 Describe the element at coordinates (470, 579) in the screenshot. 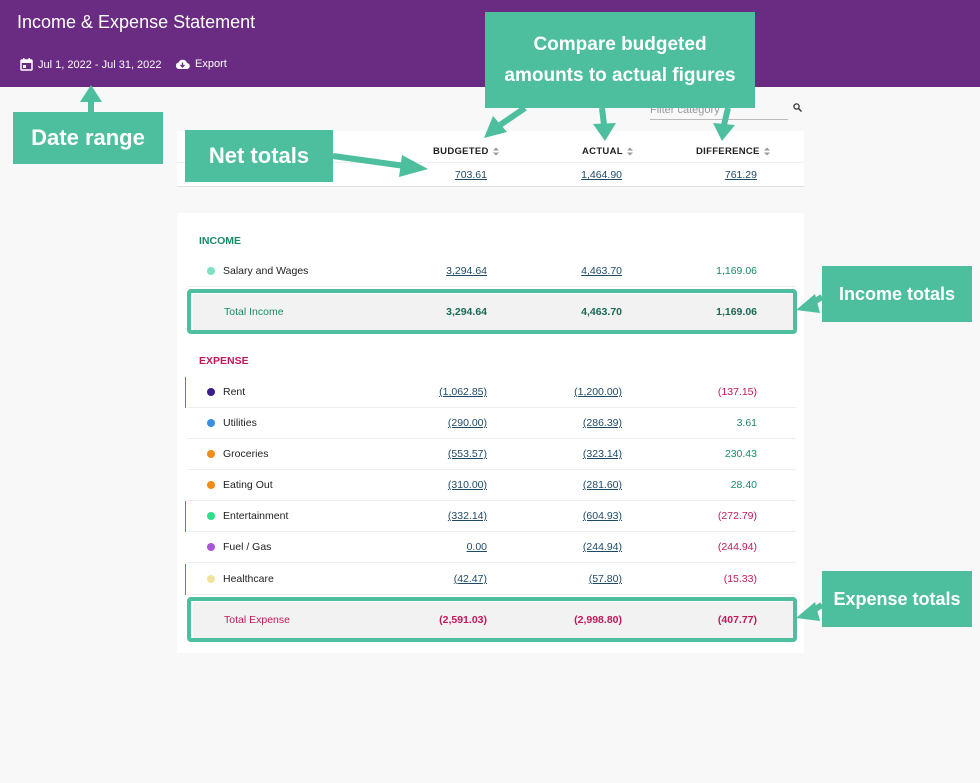

I see `budgeted-value: (42.47)` at that location.